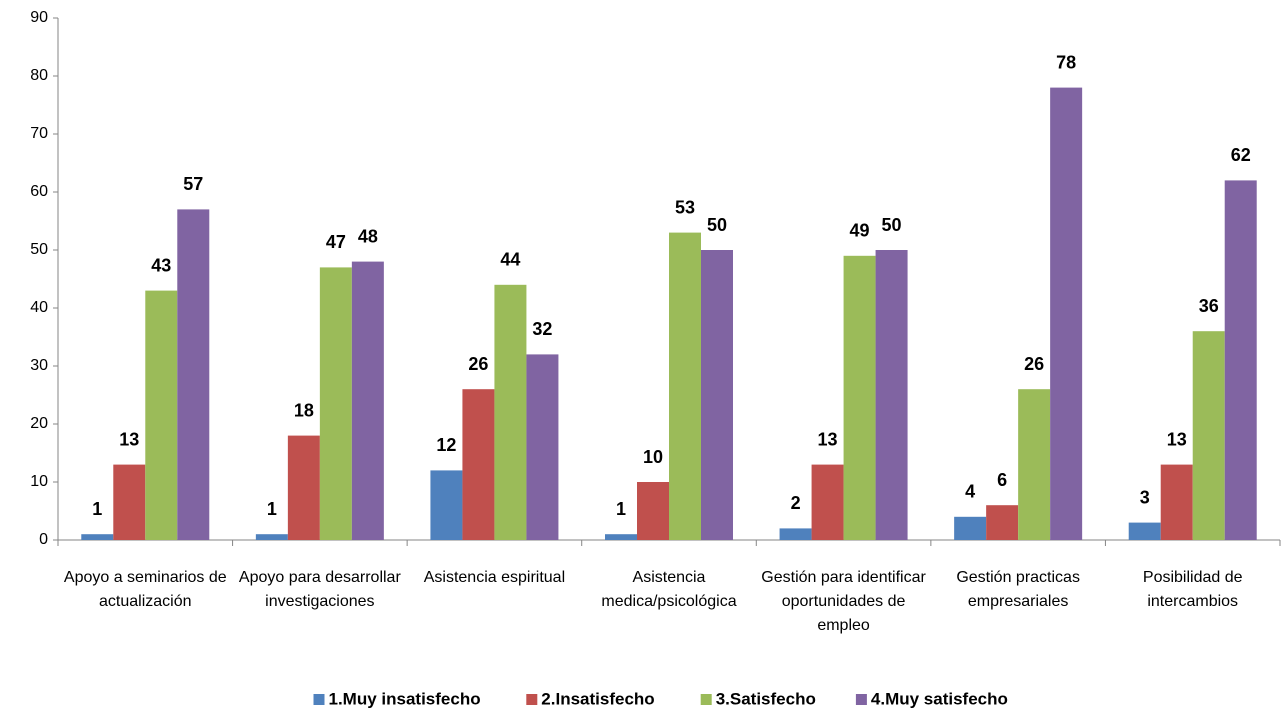 This screenshot has width=1283, height=713. I want to click on value-label: 48, so click(368, 236).